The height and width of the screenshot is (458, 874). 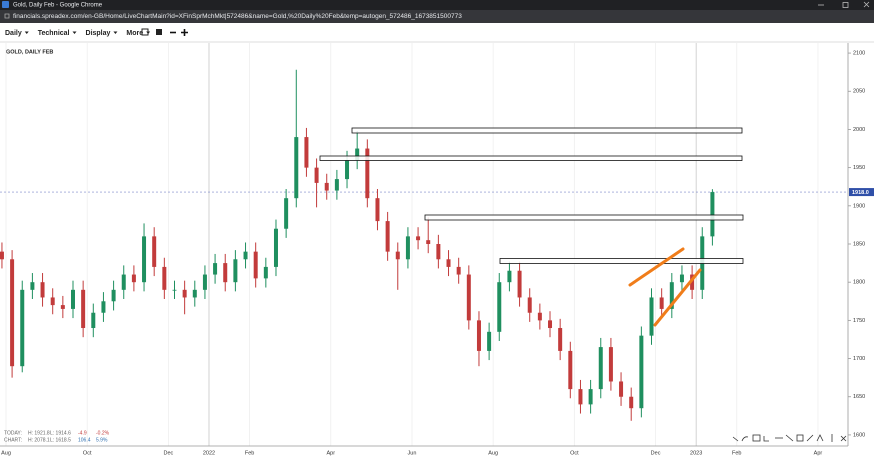 What do you see at coordinates (102, 440) in the screenshot?
I see `info-text: 5.9%` at bounding box center [102, 440].